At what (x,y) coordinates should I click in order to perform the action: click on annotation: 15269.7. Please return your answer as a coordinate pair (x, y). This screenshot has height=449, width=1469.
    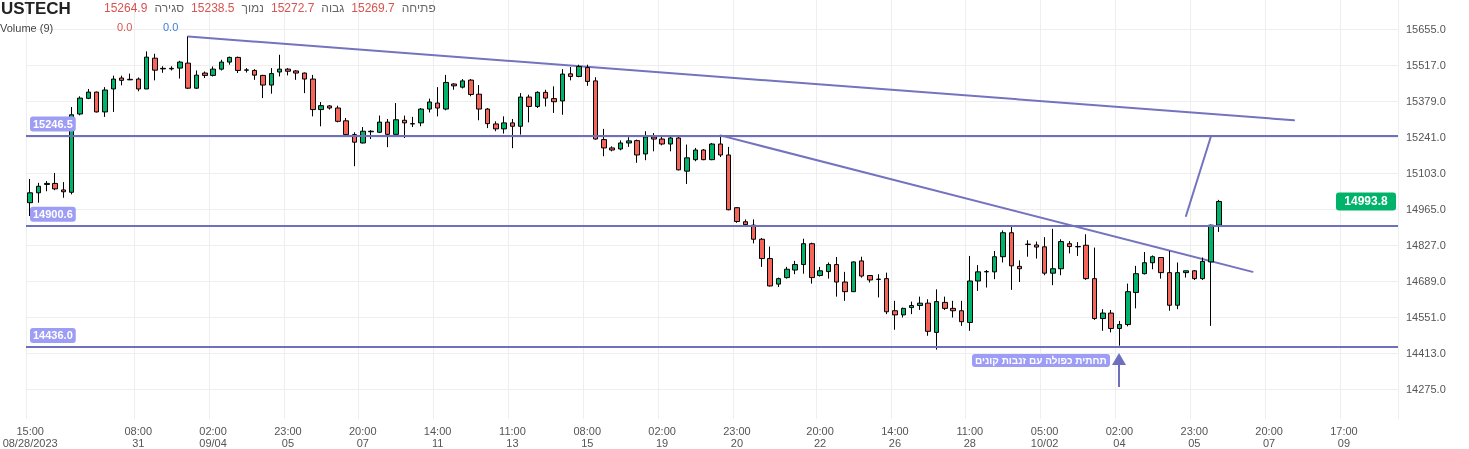
    Looking at the image, I should click on (373, 8).